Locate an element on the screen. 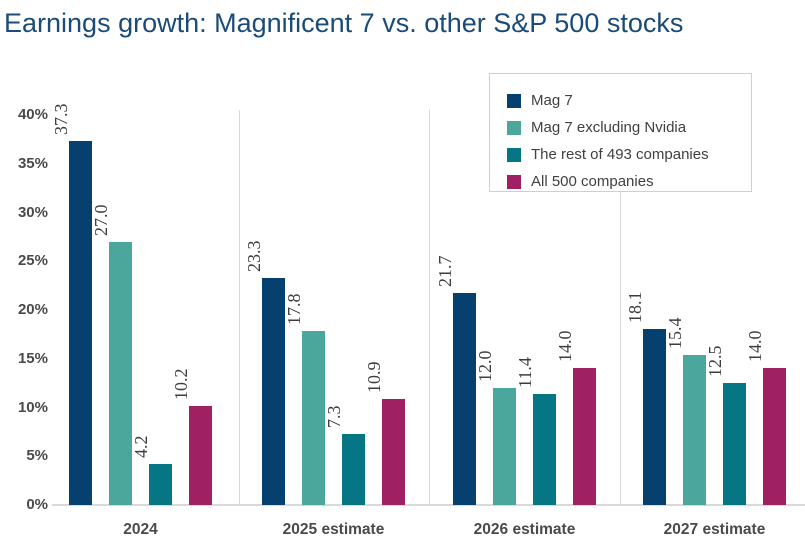 The height and width of the screenshot is (549, 805). bar-value-label: 17.8 is located at coordinates (293, 309).